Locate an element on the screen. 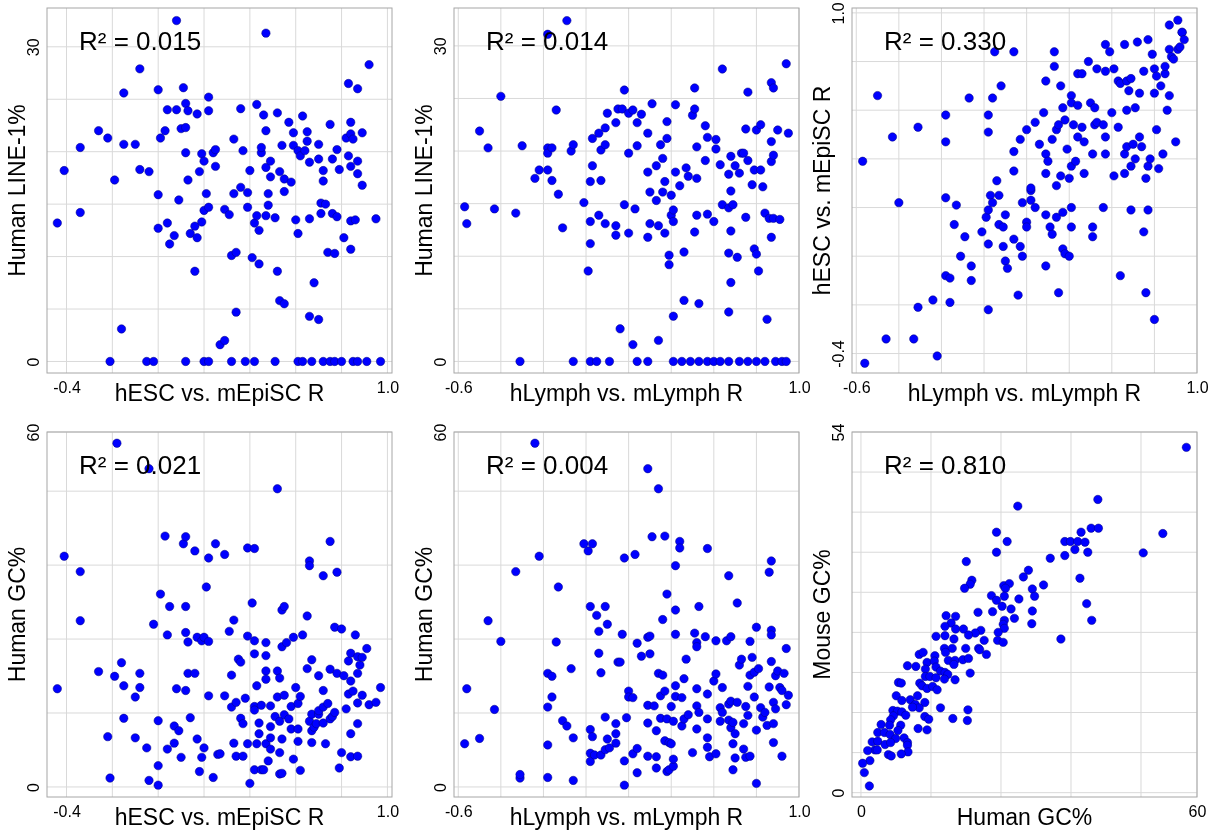 This screenshot has width=1220, height=835. y-axis-title: hESC vs. mEpiSC R is located at coordinates (822, 190).